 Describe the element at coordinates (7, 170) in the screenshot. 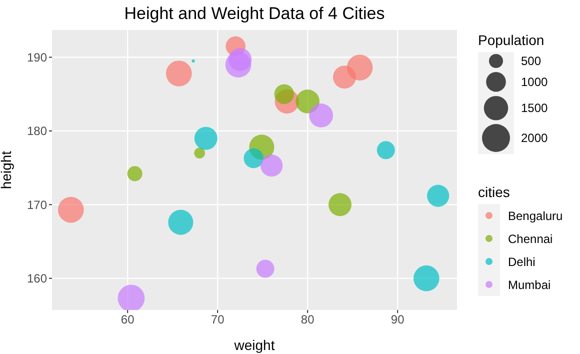

I see `y-axis-title: height` at that location.